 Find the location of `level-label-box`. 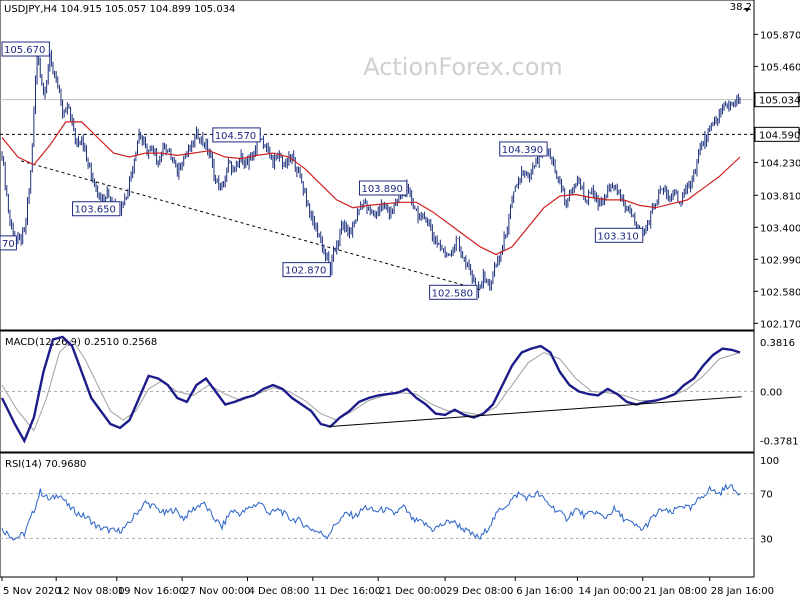

level-label-box is located at coordinates (777, 134).